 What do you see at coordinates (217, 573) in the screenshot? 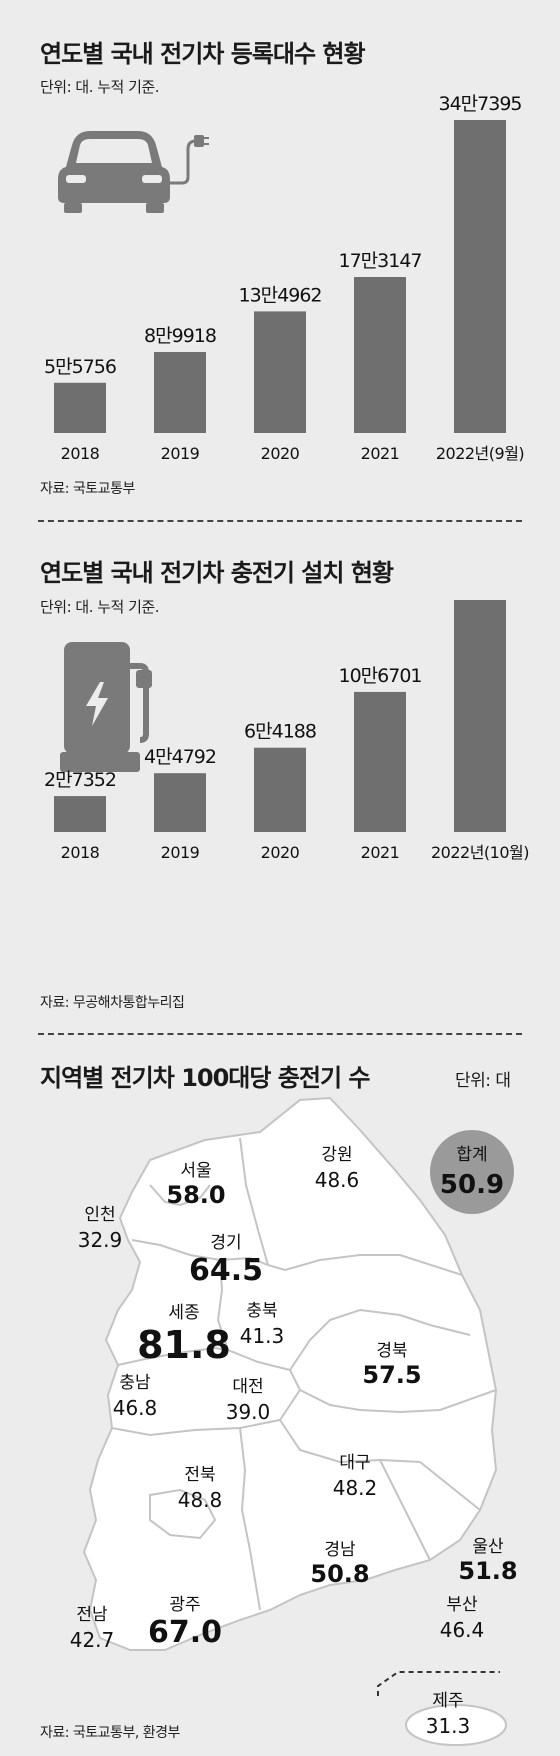
I see `chart2-title: 연도별 국내 전기차 충전기 설치 현황` at bounding box center [217, 573].